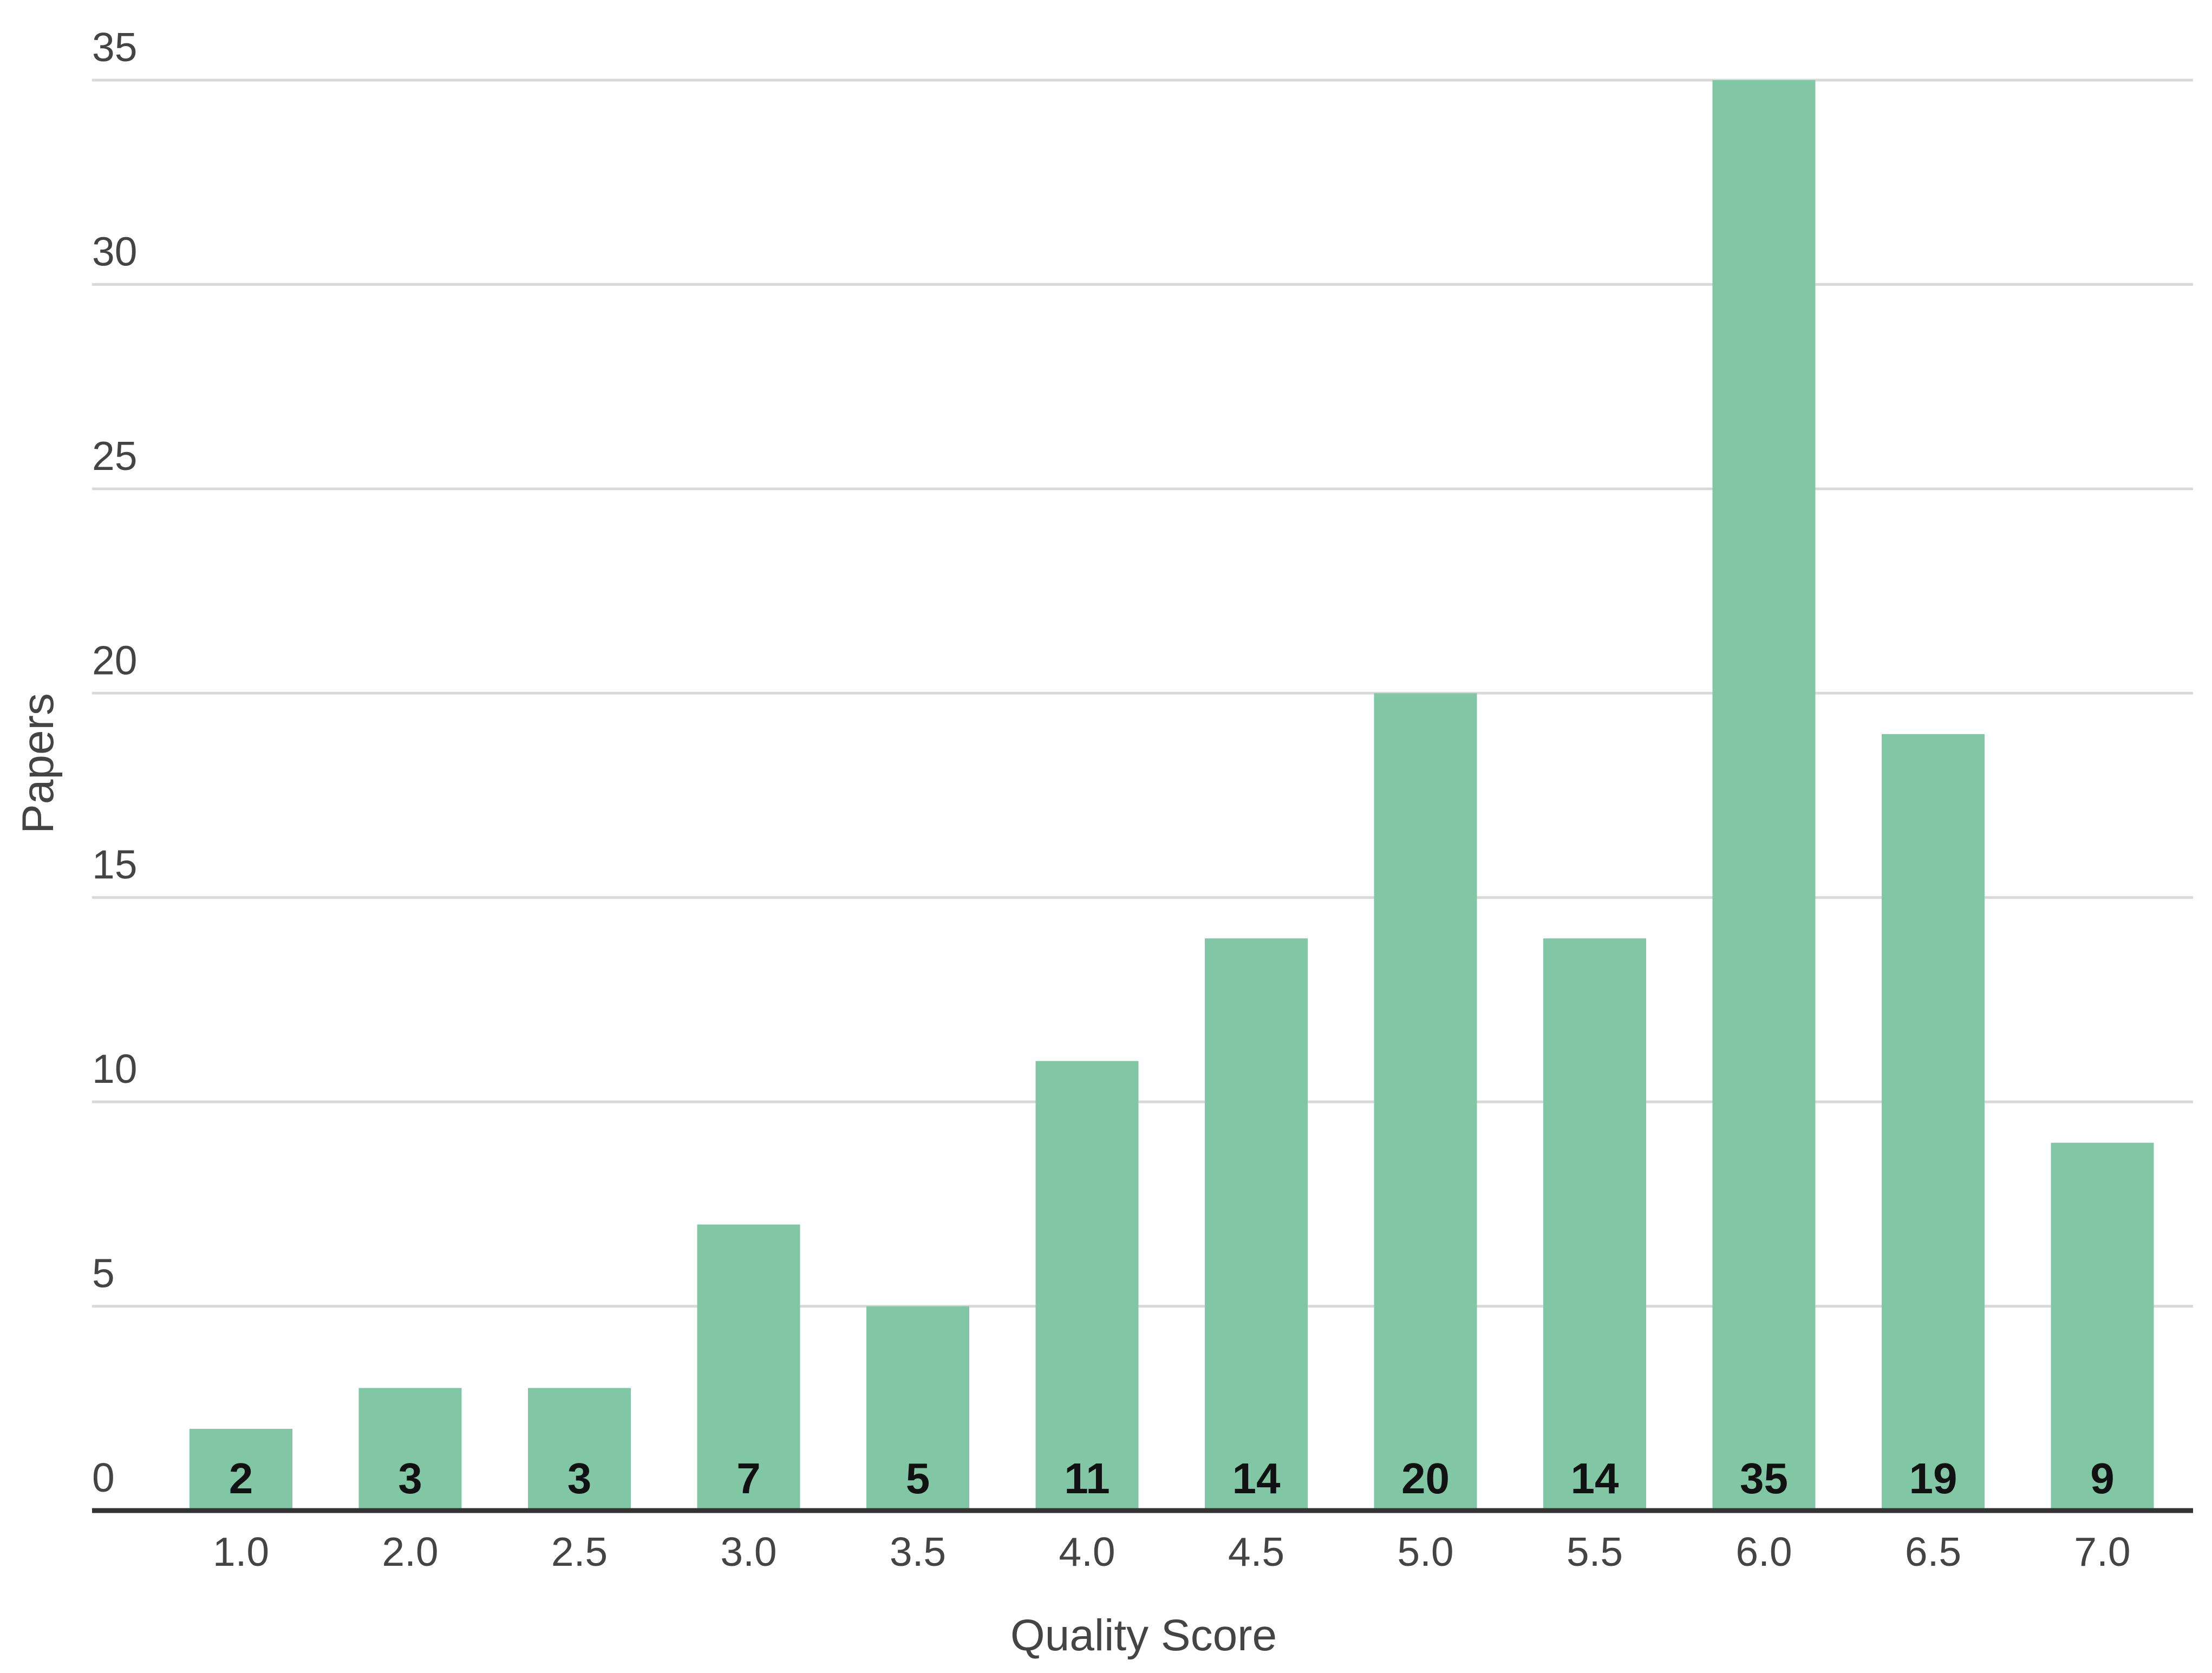 Image resolution: width=2212 pixels, height=1673 pixels. What do you see at coordinates (1764, 1478) in the screenshot?
I see `bar-data-label: 35` at bounding box center [1764, 1478].